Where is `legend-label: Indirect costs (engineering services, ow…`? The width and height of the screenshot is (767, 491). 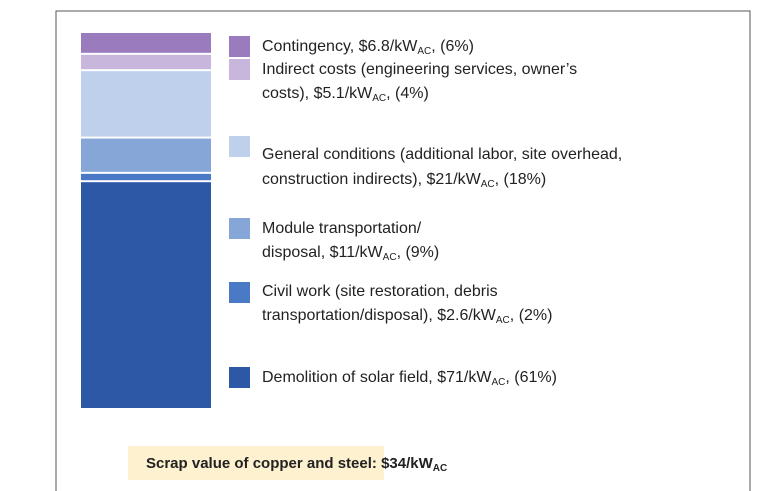 legend-label: Indirect costs (engineering services, ow… is located at coordinates (419, 69).